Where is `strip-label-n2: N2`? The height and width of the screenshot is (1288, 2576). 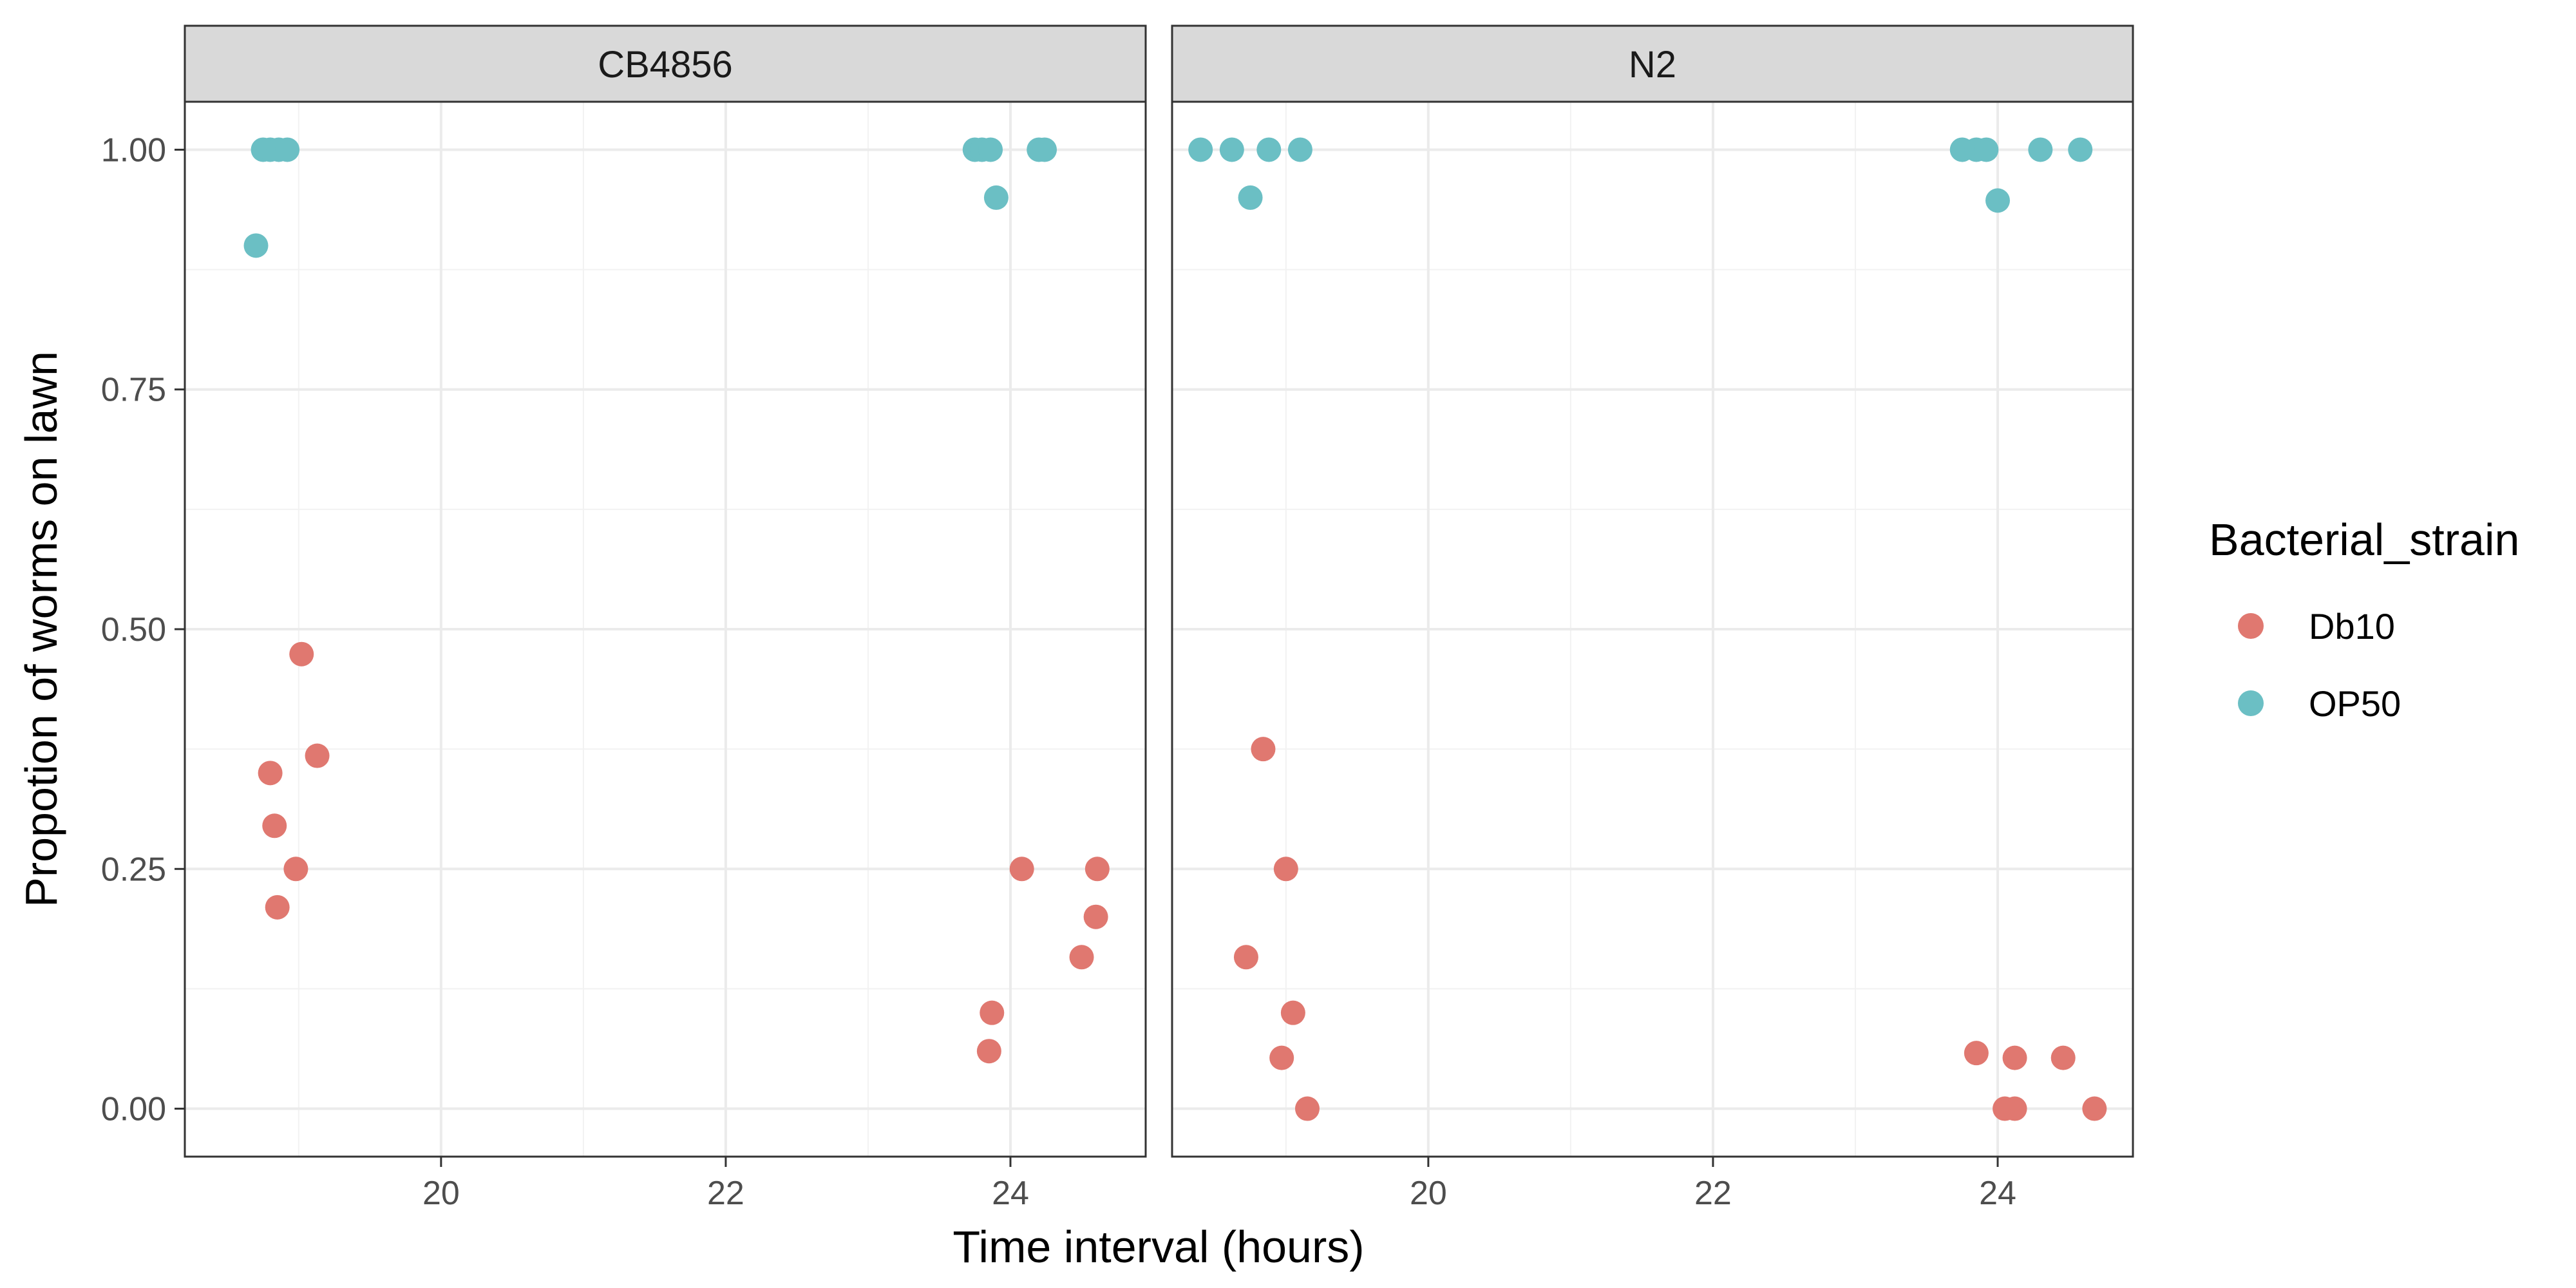 strip-label-n2: N2 is located at coordinates (1653, 65).